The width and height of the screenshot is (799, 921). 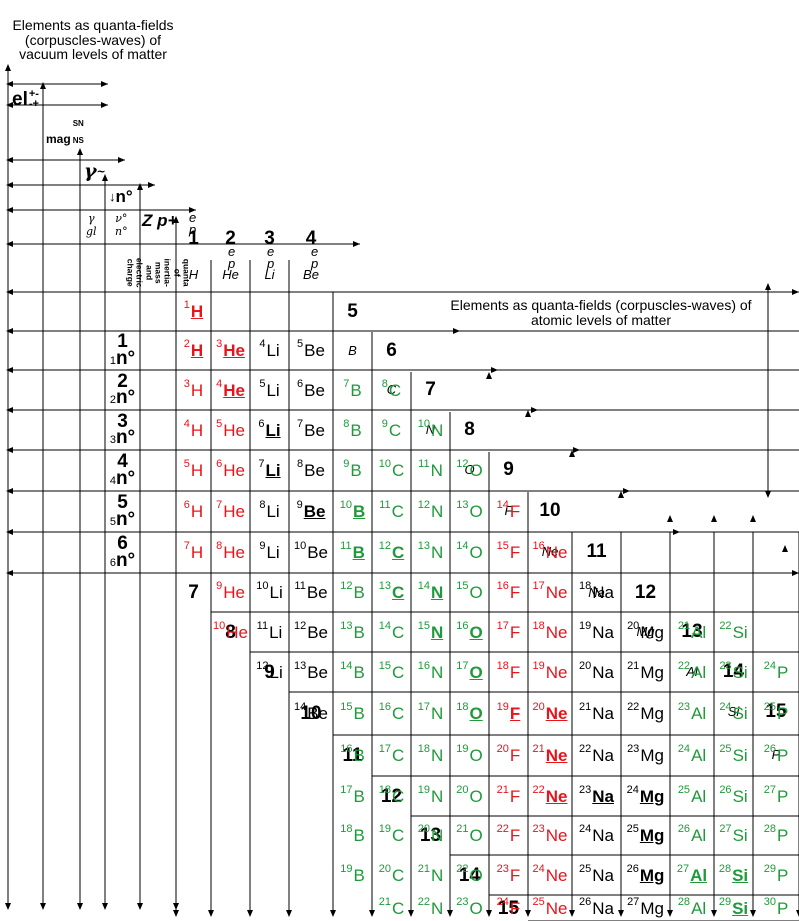 I want to click on isotope-He-7: 7 He, so click(x=230, y=511).